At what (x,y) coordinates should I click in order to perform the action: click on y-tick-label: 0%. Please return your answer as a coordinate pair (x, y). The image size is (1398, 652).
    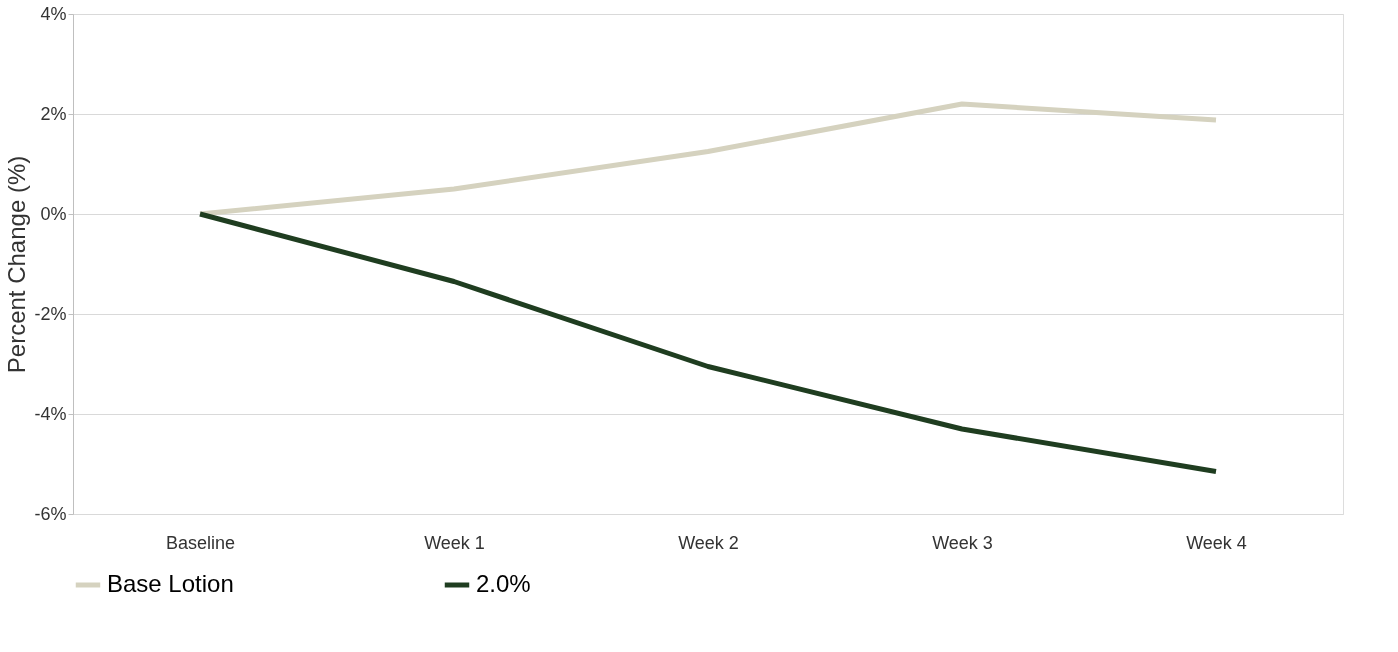
    Looking at the image, I should click on (53, 213).